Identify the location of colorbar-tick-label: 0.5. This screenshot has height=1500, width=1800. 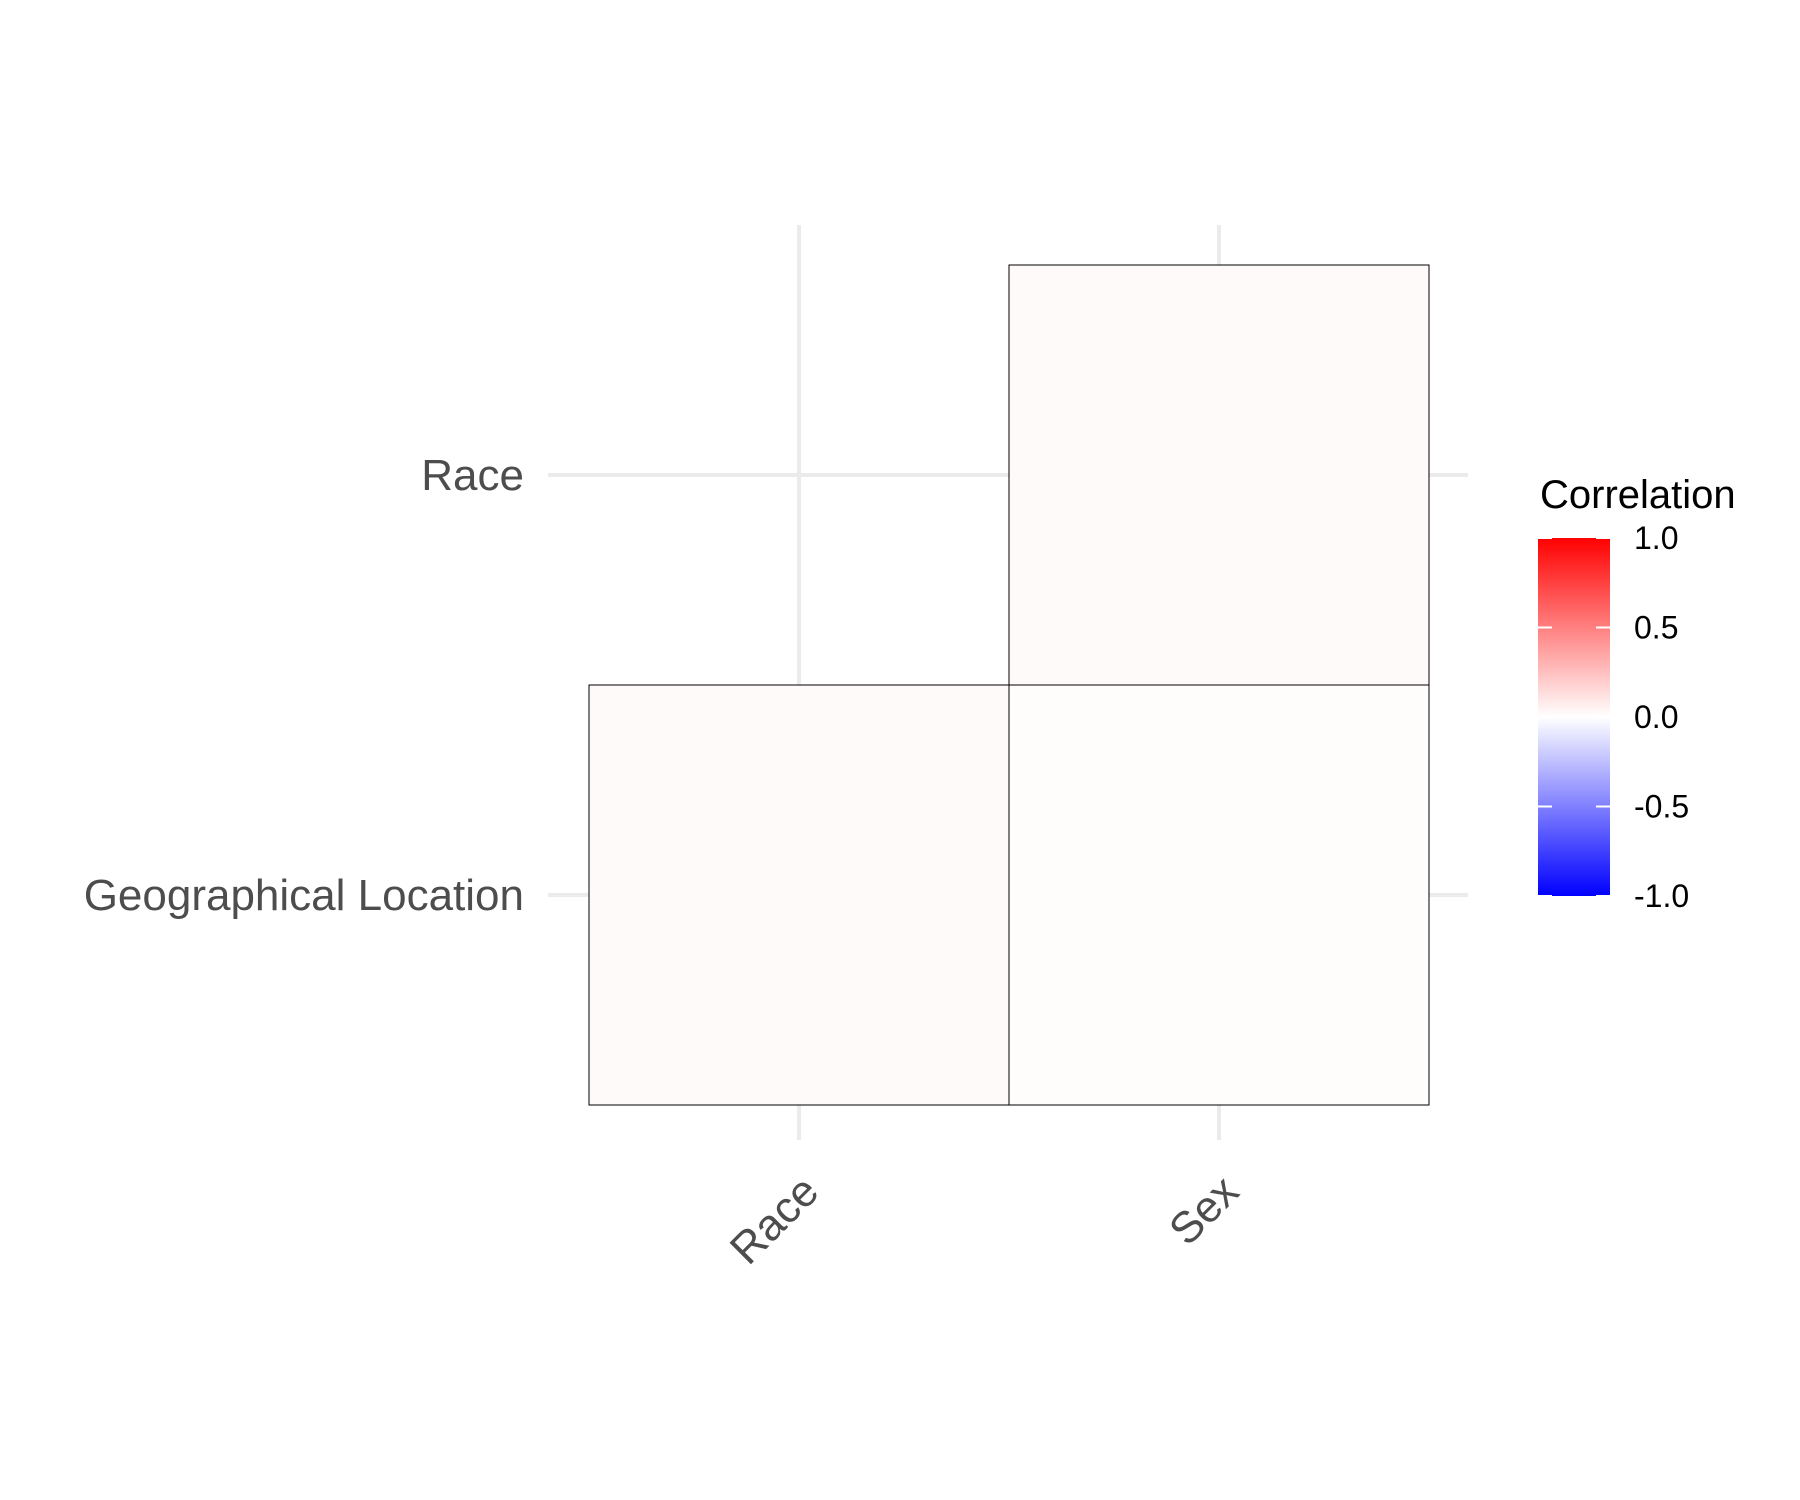
(1656, 628).